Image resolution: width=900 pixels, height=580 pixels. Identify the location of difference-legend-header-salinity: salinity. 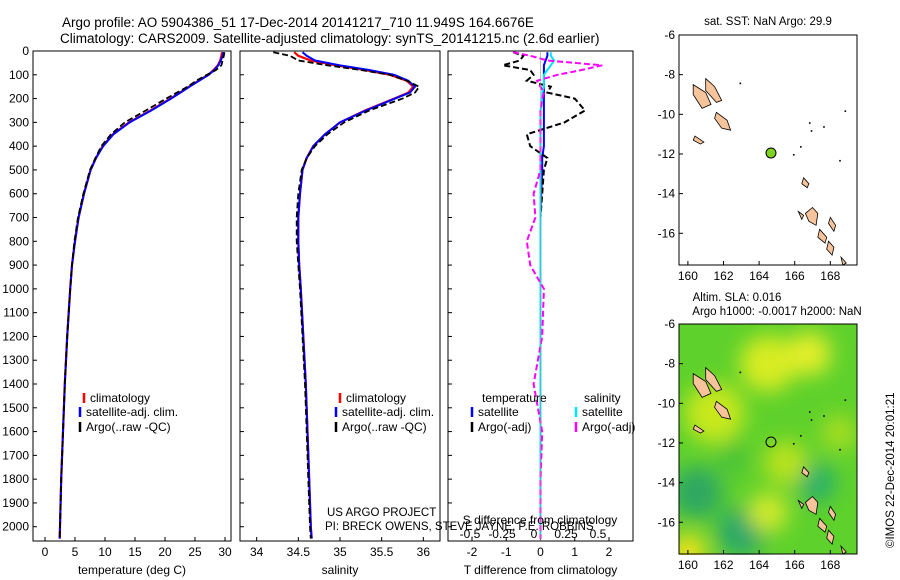
(602, 398).